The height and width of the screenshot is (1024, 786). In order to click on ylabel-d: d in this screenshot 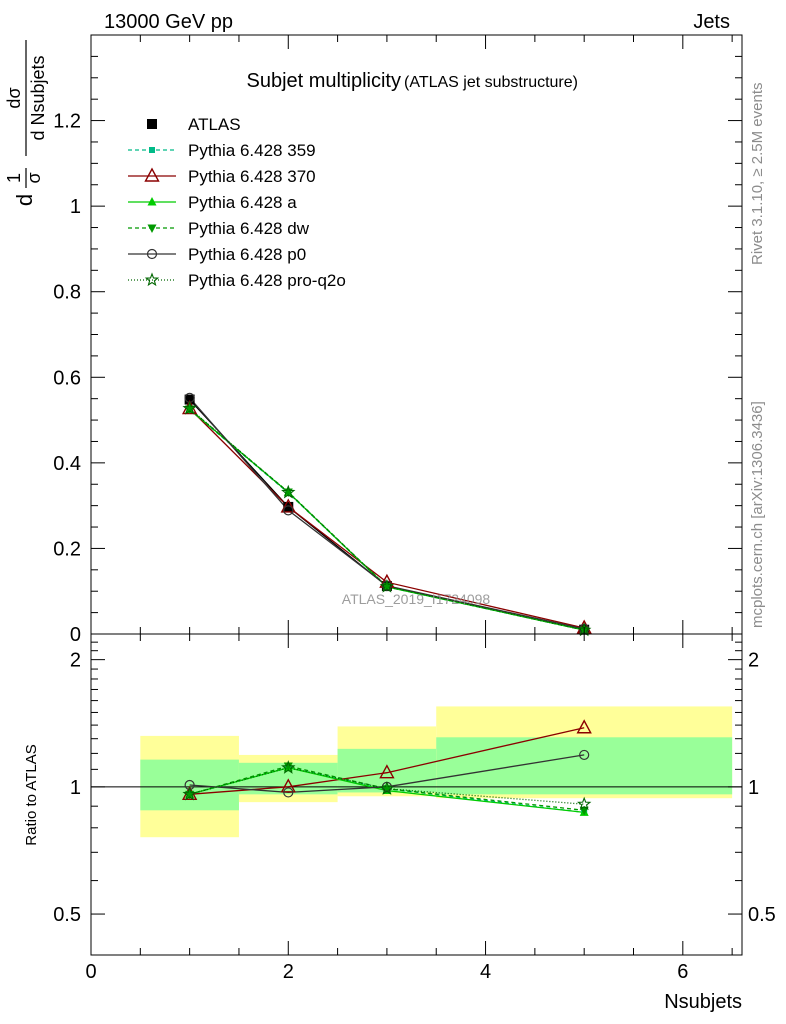, I will do `click(24, 200)`.